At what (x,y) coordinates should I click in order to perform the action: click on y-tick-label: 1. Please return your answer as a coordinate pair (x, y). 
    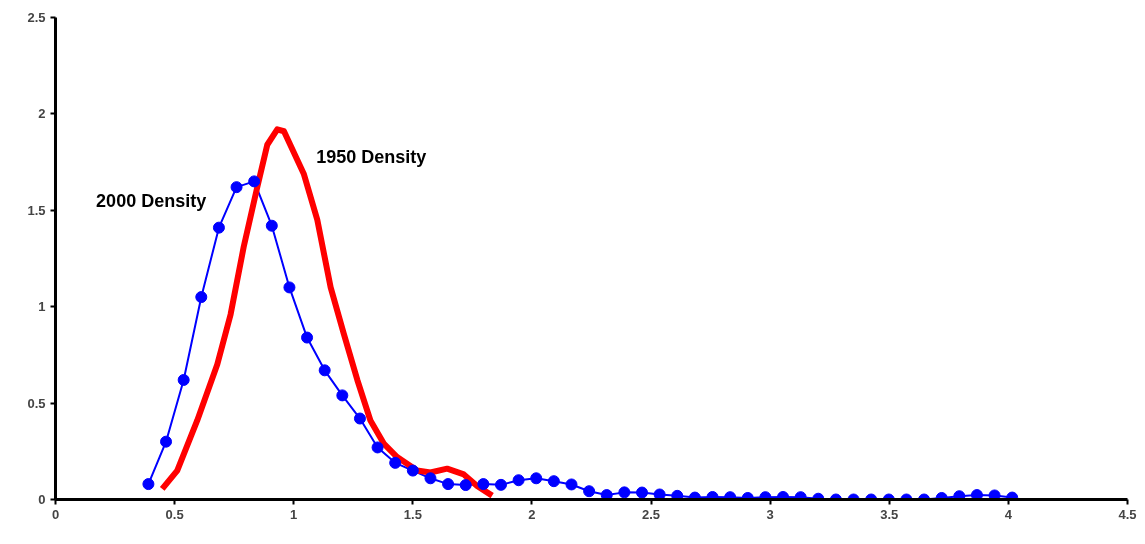
    Looking at the image, I should click on (42, 307).